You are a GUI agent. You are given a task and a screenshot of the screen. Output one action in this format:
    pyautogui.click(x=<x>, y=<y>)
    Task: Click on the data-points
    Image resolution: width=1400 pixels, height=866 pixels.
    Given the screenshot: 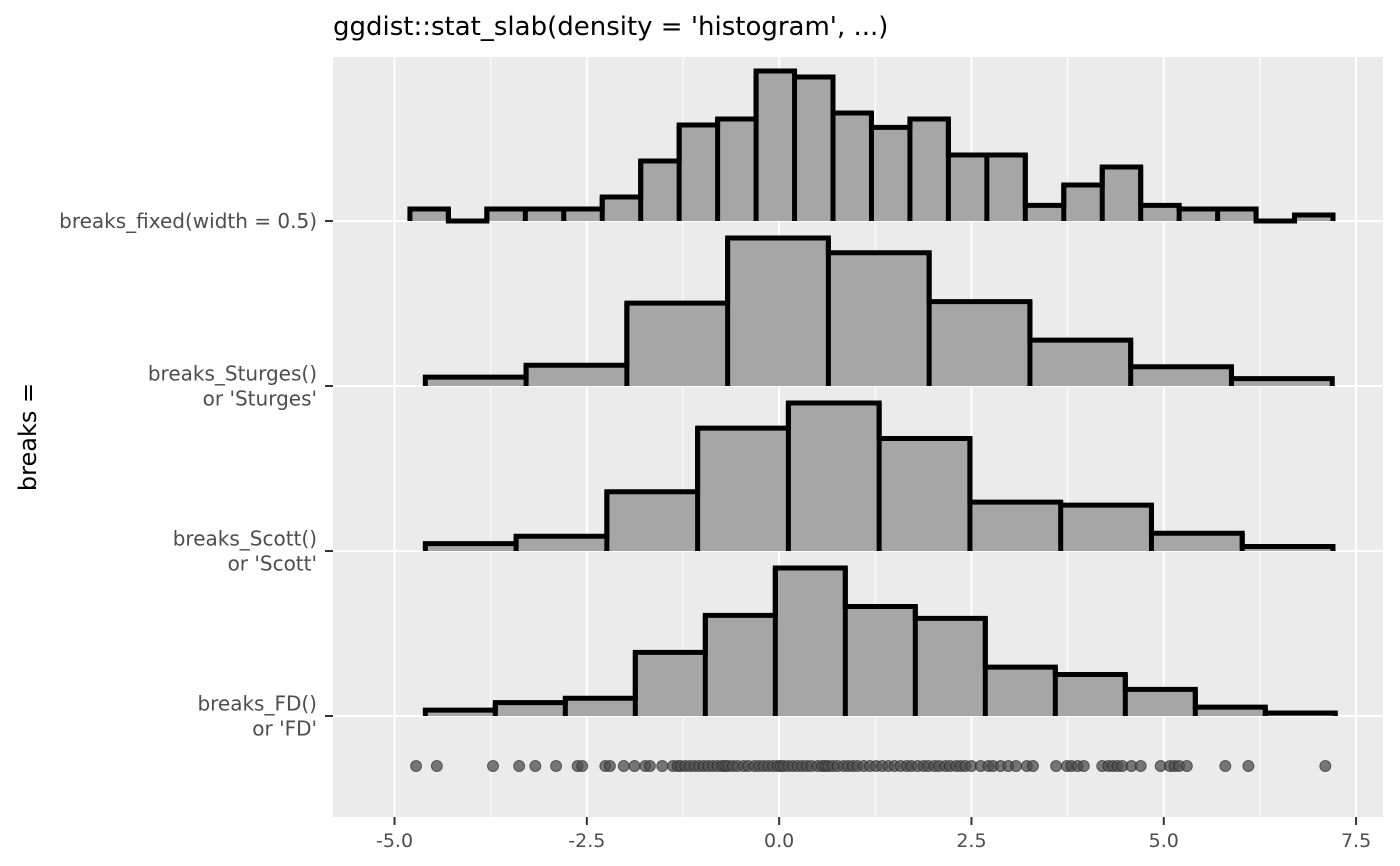 What is the action you would take?
    pyautogui.click(x=871, y=766)
    